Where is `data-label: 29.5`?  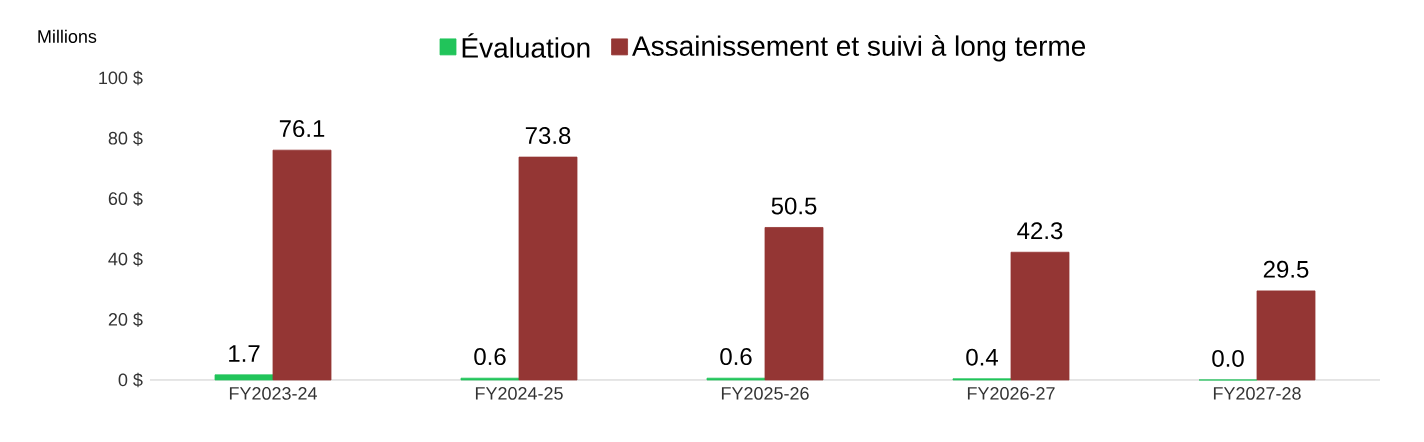
data-label: 29.5 is located at coordinates (1286, 269).